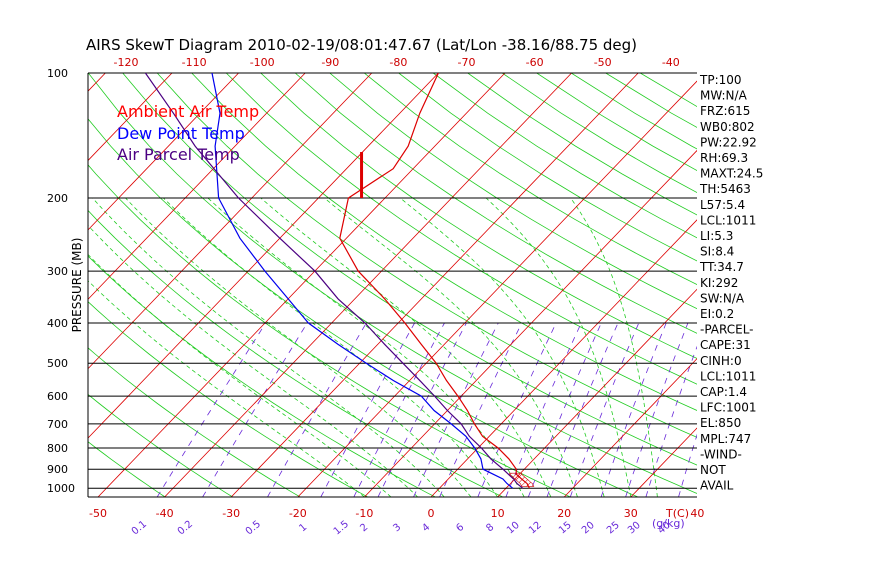 Image resolution: width=870 pixels, height=565 pixels. Describe the element at coordinates (721, 454) in the screenshot. I see `index-entry: -WIND-` at that location.